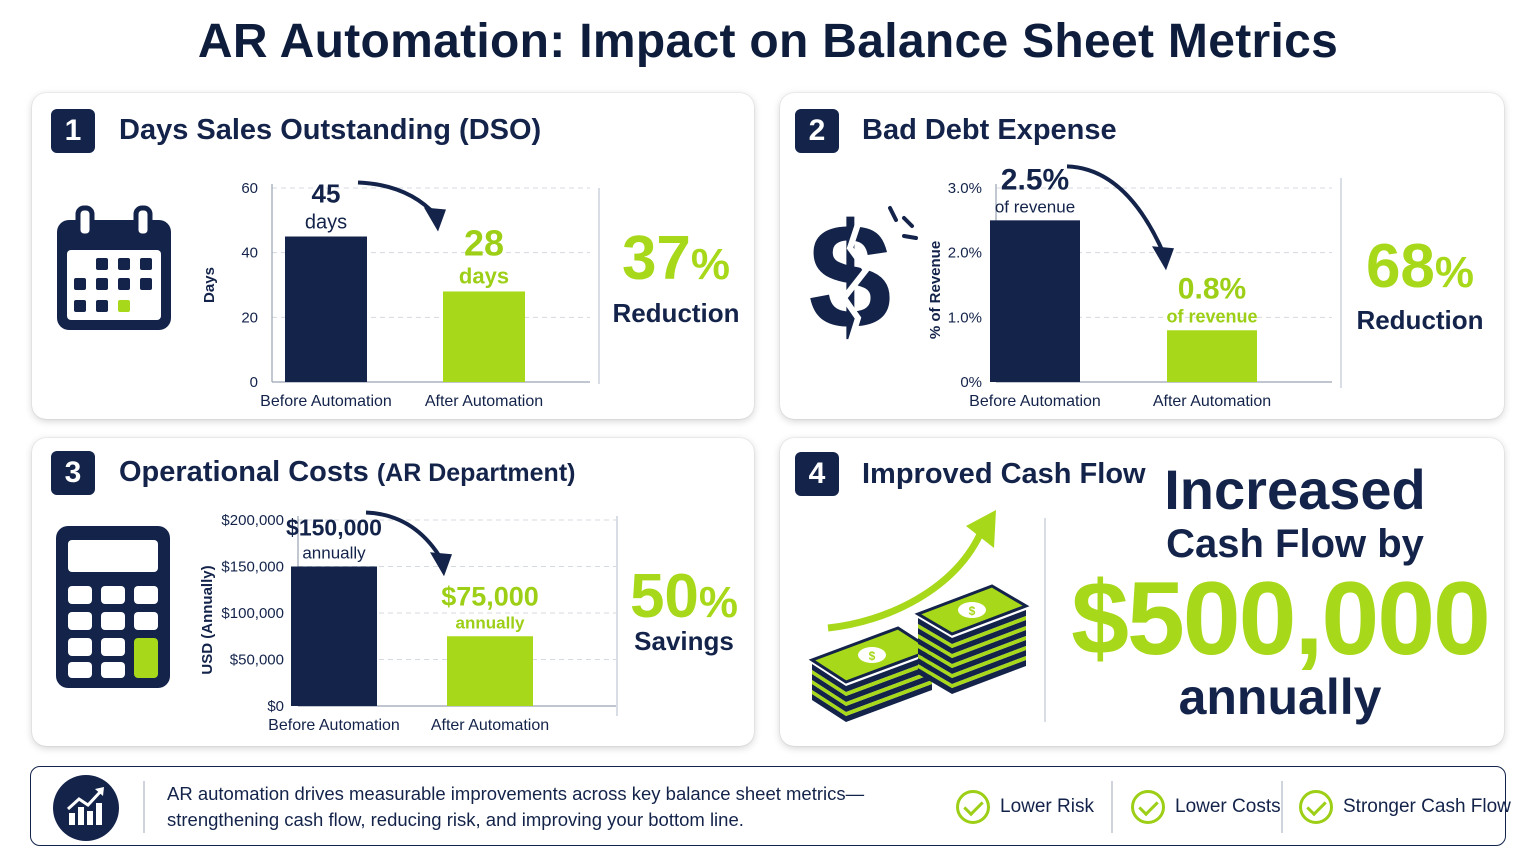 This screenshot has height=864, width=1536. Describe the element at coordinates (1341, 283) in the screenshot. I see `bad-debt-divider` at that location.